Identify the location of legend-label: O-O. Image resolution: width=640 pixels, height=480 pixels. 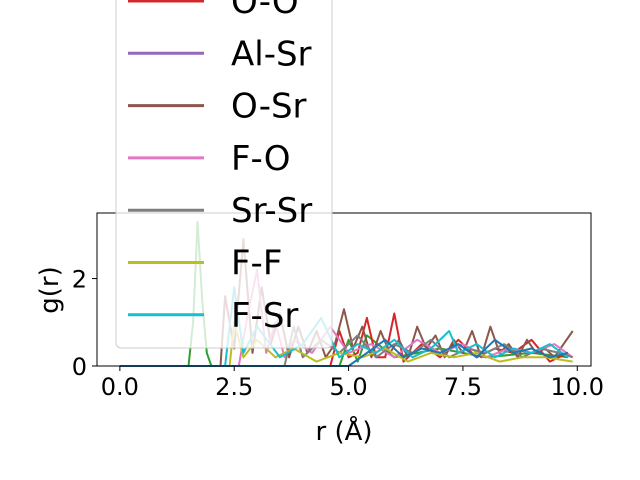
(265, 11).